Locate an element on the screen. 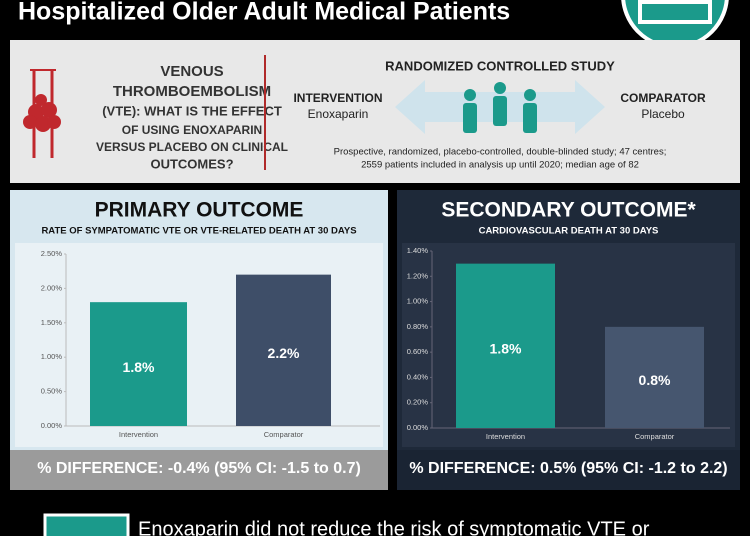 Image resolution: width=750 pixels, height=536 pixels. logo-mark is located at coordinates (675, 12).